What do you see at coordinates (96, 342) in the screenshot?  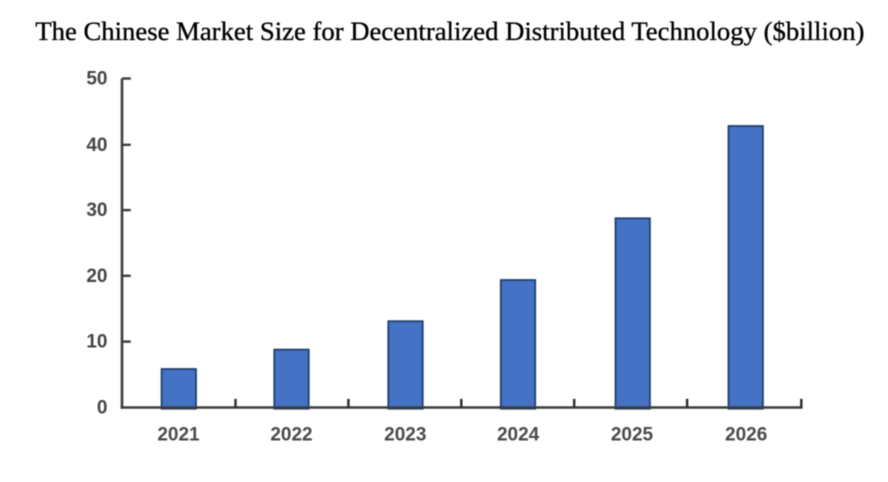 I see `svg-text: 10` at bounding box center [96, 342].